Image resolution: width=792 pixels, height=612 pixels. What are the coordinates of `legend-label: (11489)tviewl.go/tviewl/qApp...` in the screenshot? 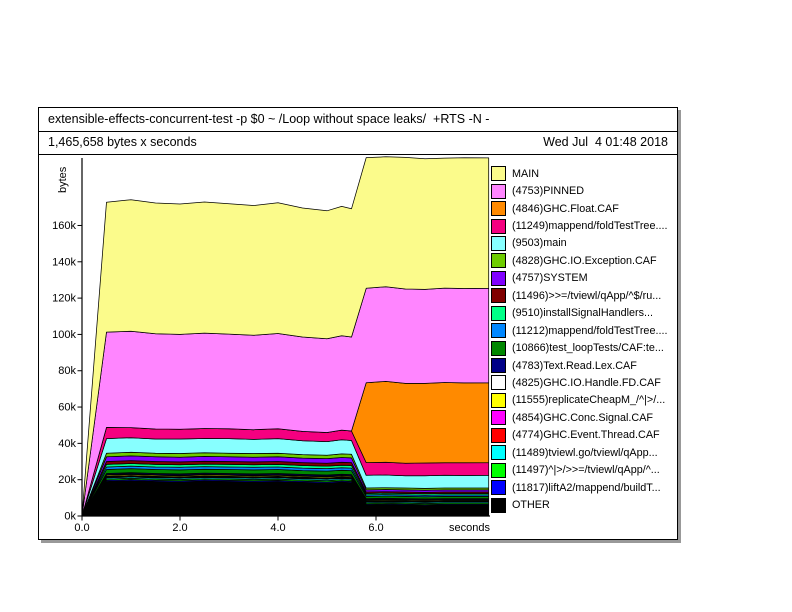 It's located at (585, 452).